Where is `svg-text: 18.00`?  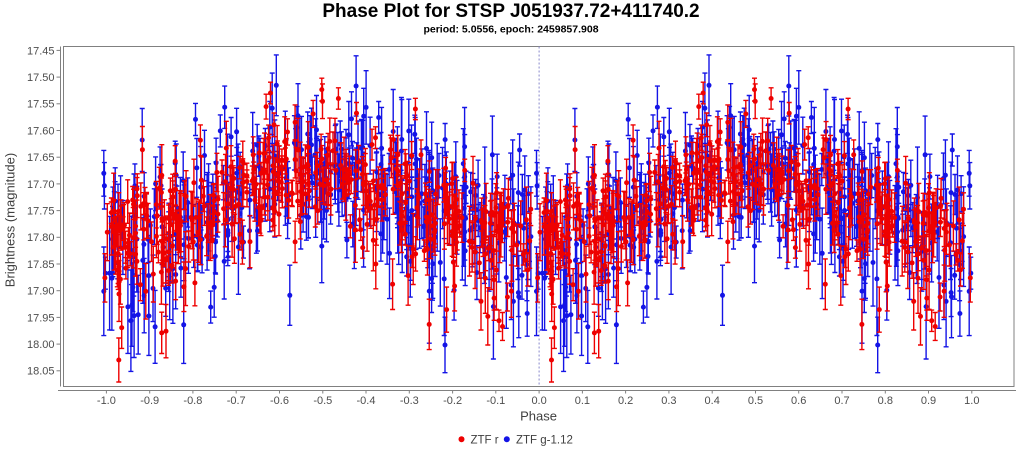 svg-text: 18.00 is located at coordinates (41, 345).